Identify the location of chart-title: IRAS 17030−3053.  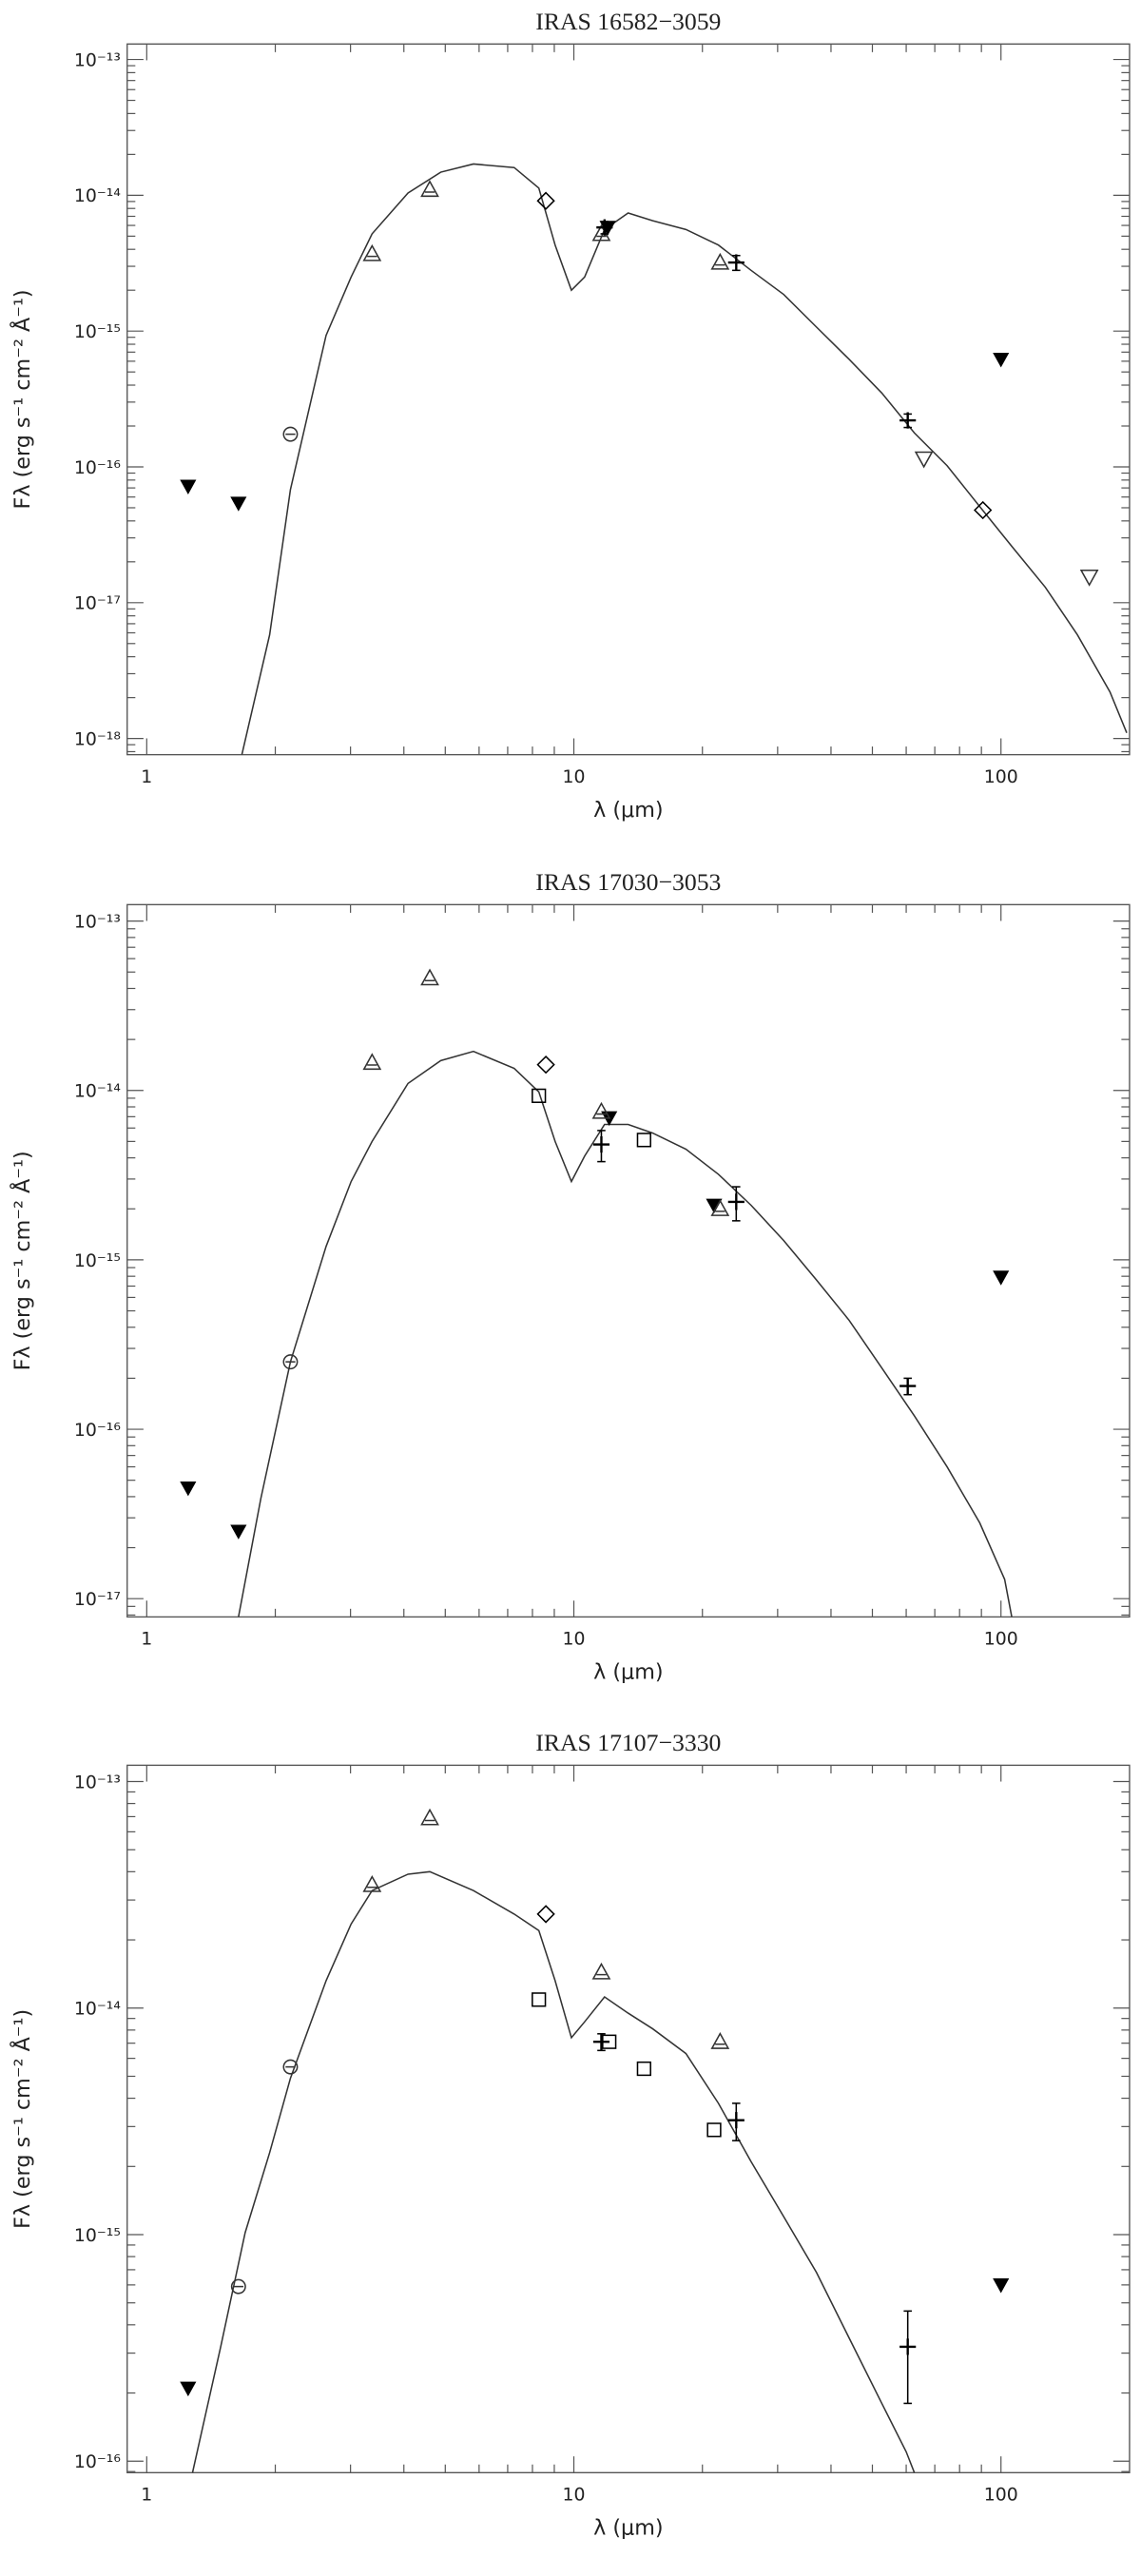
(628, 882).